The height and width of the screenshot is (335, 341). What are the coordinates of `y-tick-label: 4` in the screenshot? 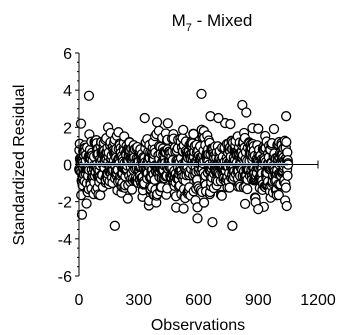 It's located at (67, 91).